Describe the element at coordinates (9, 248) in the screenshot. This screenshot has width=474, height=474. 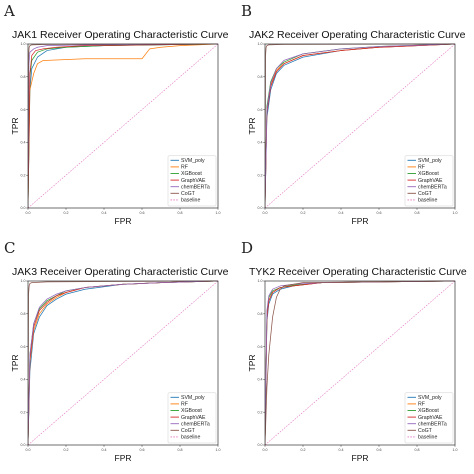
I see `panel-letter: C` at that location.